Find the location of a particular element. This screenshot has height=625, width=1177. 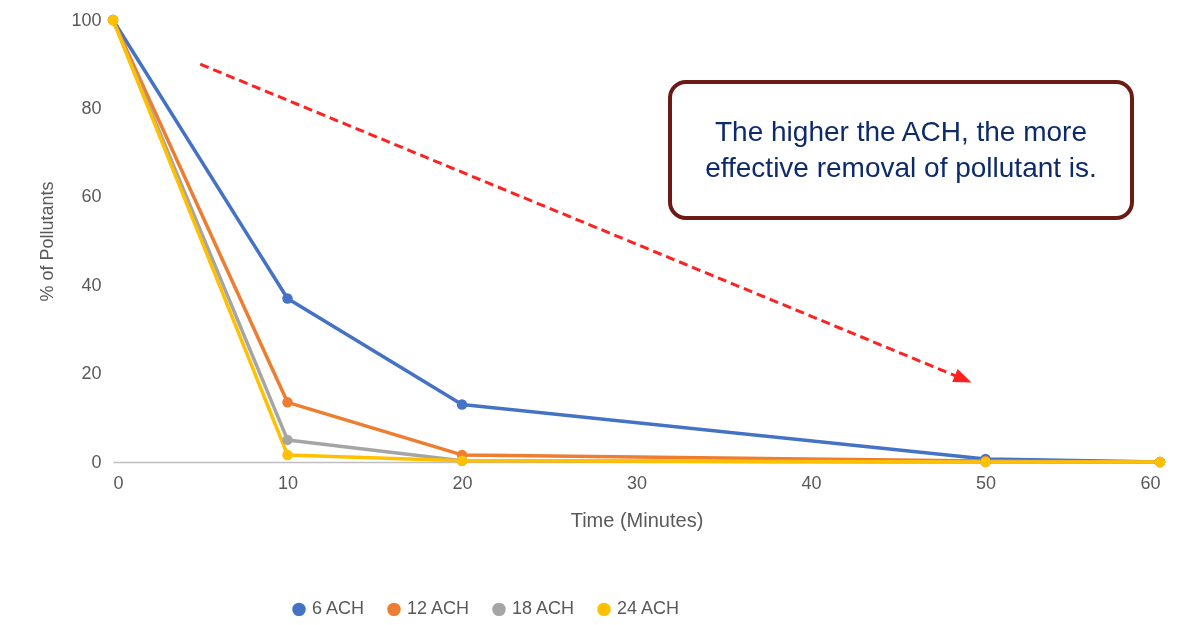

legend-label: 24 ACH is located at coordinates (648, 608).